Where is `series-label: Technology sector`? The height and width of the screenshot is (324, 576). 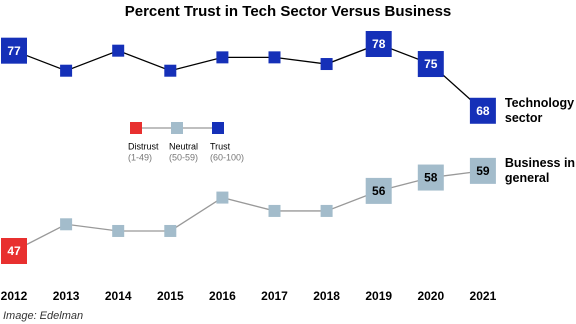 series-label: Technology sector is located at coordinates (539, 110).